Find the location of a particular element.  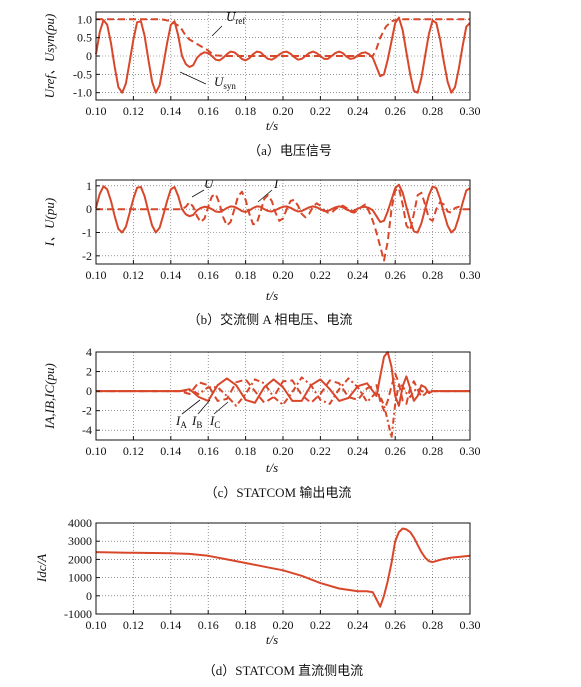

annotation-ic: IC is located at coordinates (214, 421).